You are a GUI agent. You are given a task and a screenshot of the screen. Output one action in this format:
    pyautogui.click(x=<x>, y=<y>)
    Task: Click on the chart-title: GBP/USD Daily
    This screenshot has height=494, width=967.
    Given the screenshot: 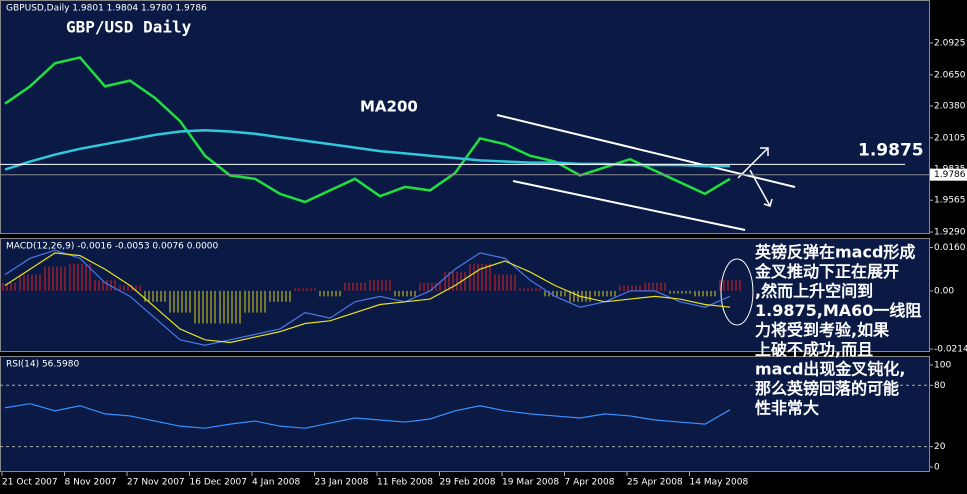 What is the action you would take?
    pyautogui.click(x=129, y=27)
    